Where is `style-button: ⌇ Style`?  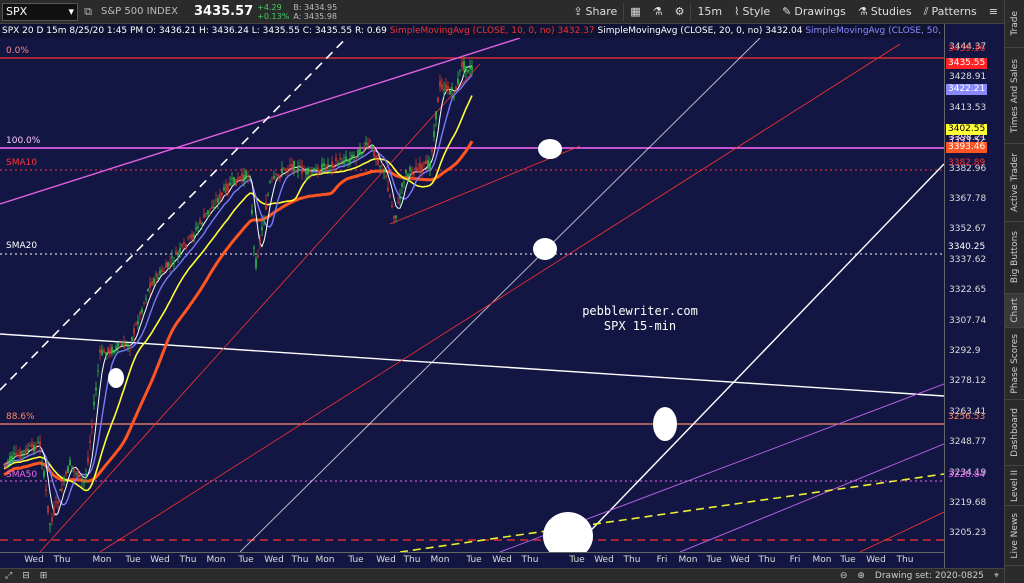 style-button: ⌇ Style is located at coordinates (752, 11).